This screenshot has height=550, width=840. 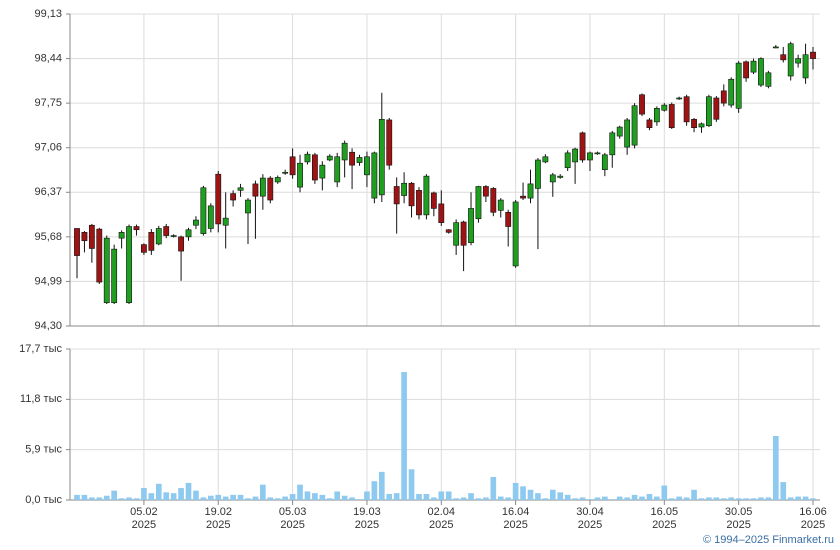 I want to click on footer: © 1994–2025 Finmarket.ru, so click(x=768, y=540).